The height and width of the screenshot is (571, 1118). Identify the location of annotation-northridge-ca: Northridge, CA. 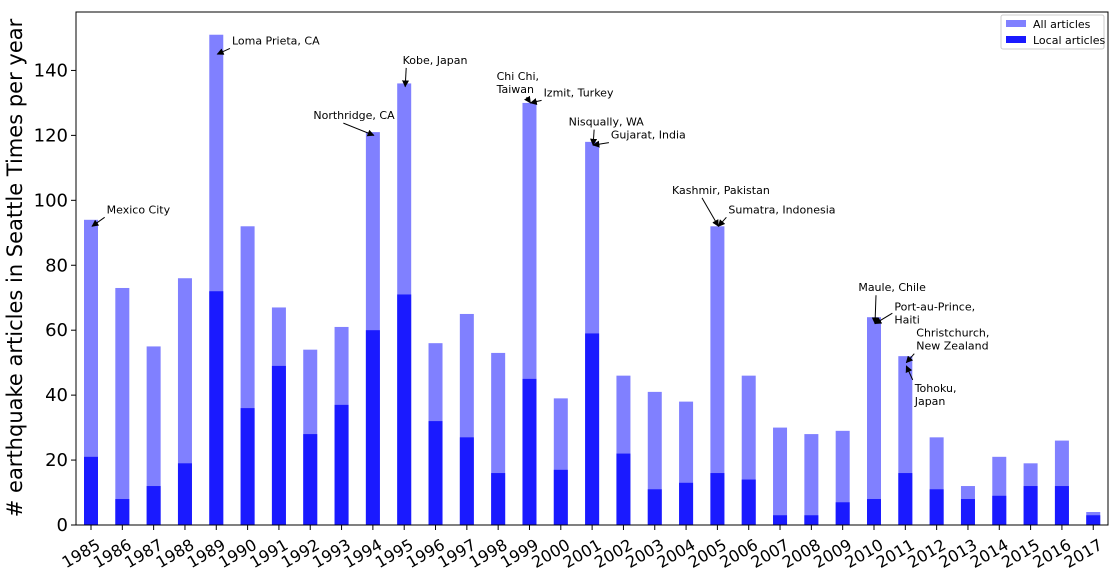
(354, 115).